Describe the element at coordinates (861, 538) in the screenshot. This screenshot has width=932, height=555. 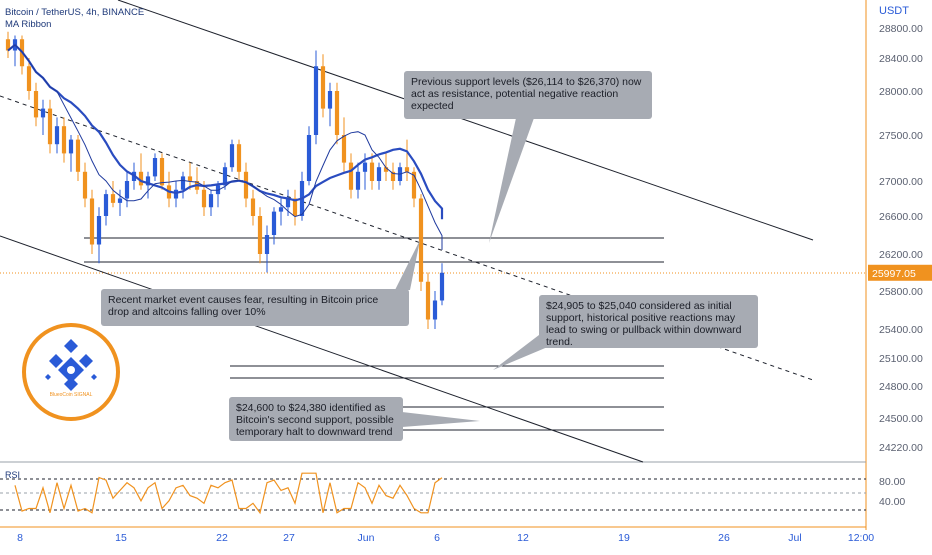
I see `x-tick-label-10: 12:00` at that location.